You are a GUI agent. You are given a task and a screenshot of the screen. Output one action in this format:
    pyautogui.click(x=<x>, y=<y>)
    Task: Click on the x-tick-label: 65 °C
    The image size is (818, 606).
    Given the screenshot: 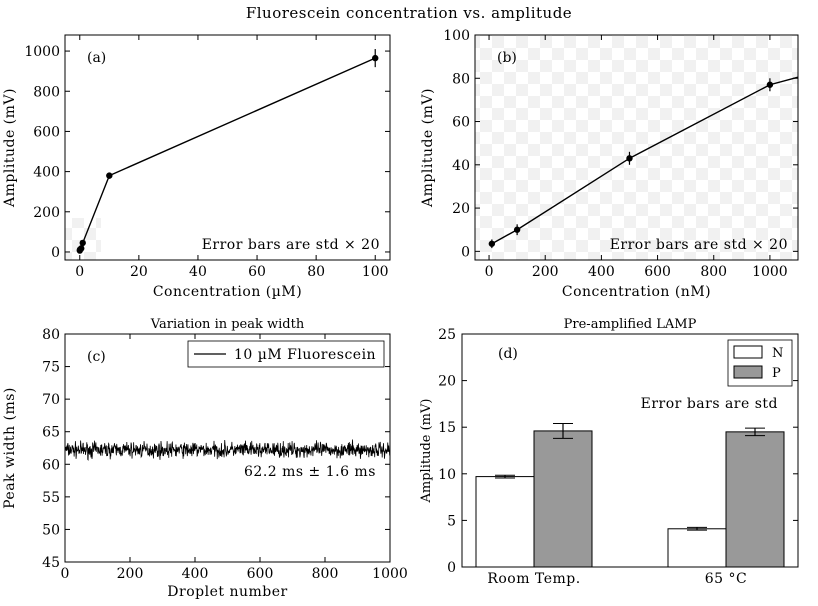 What is the action you would take?
    pyautogui.click(x=726, y=579)
    